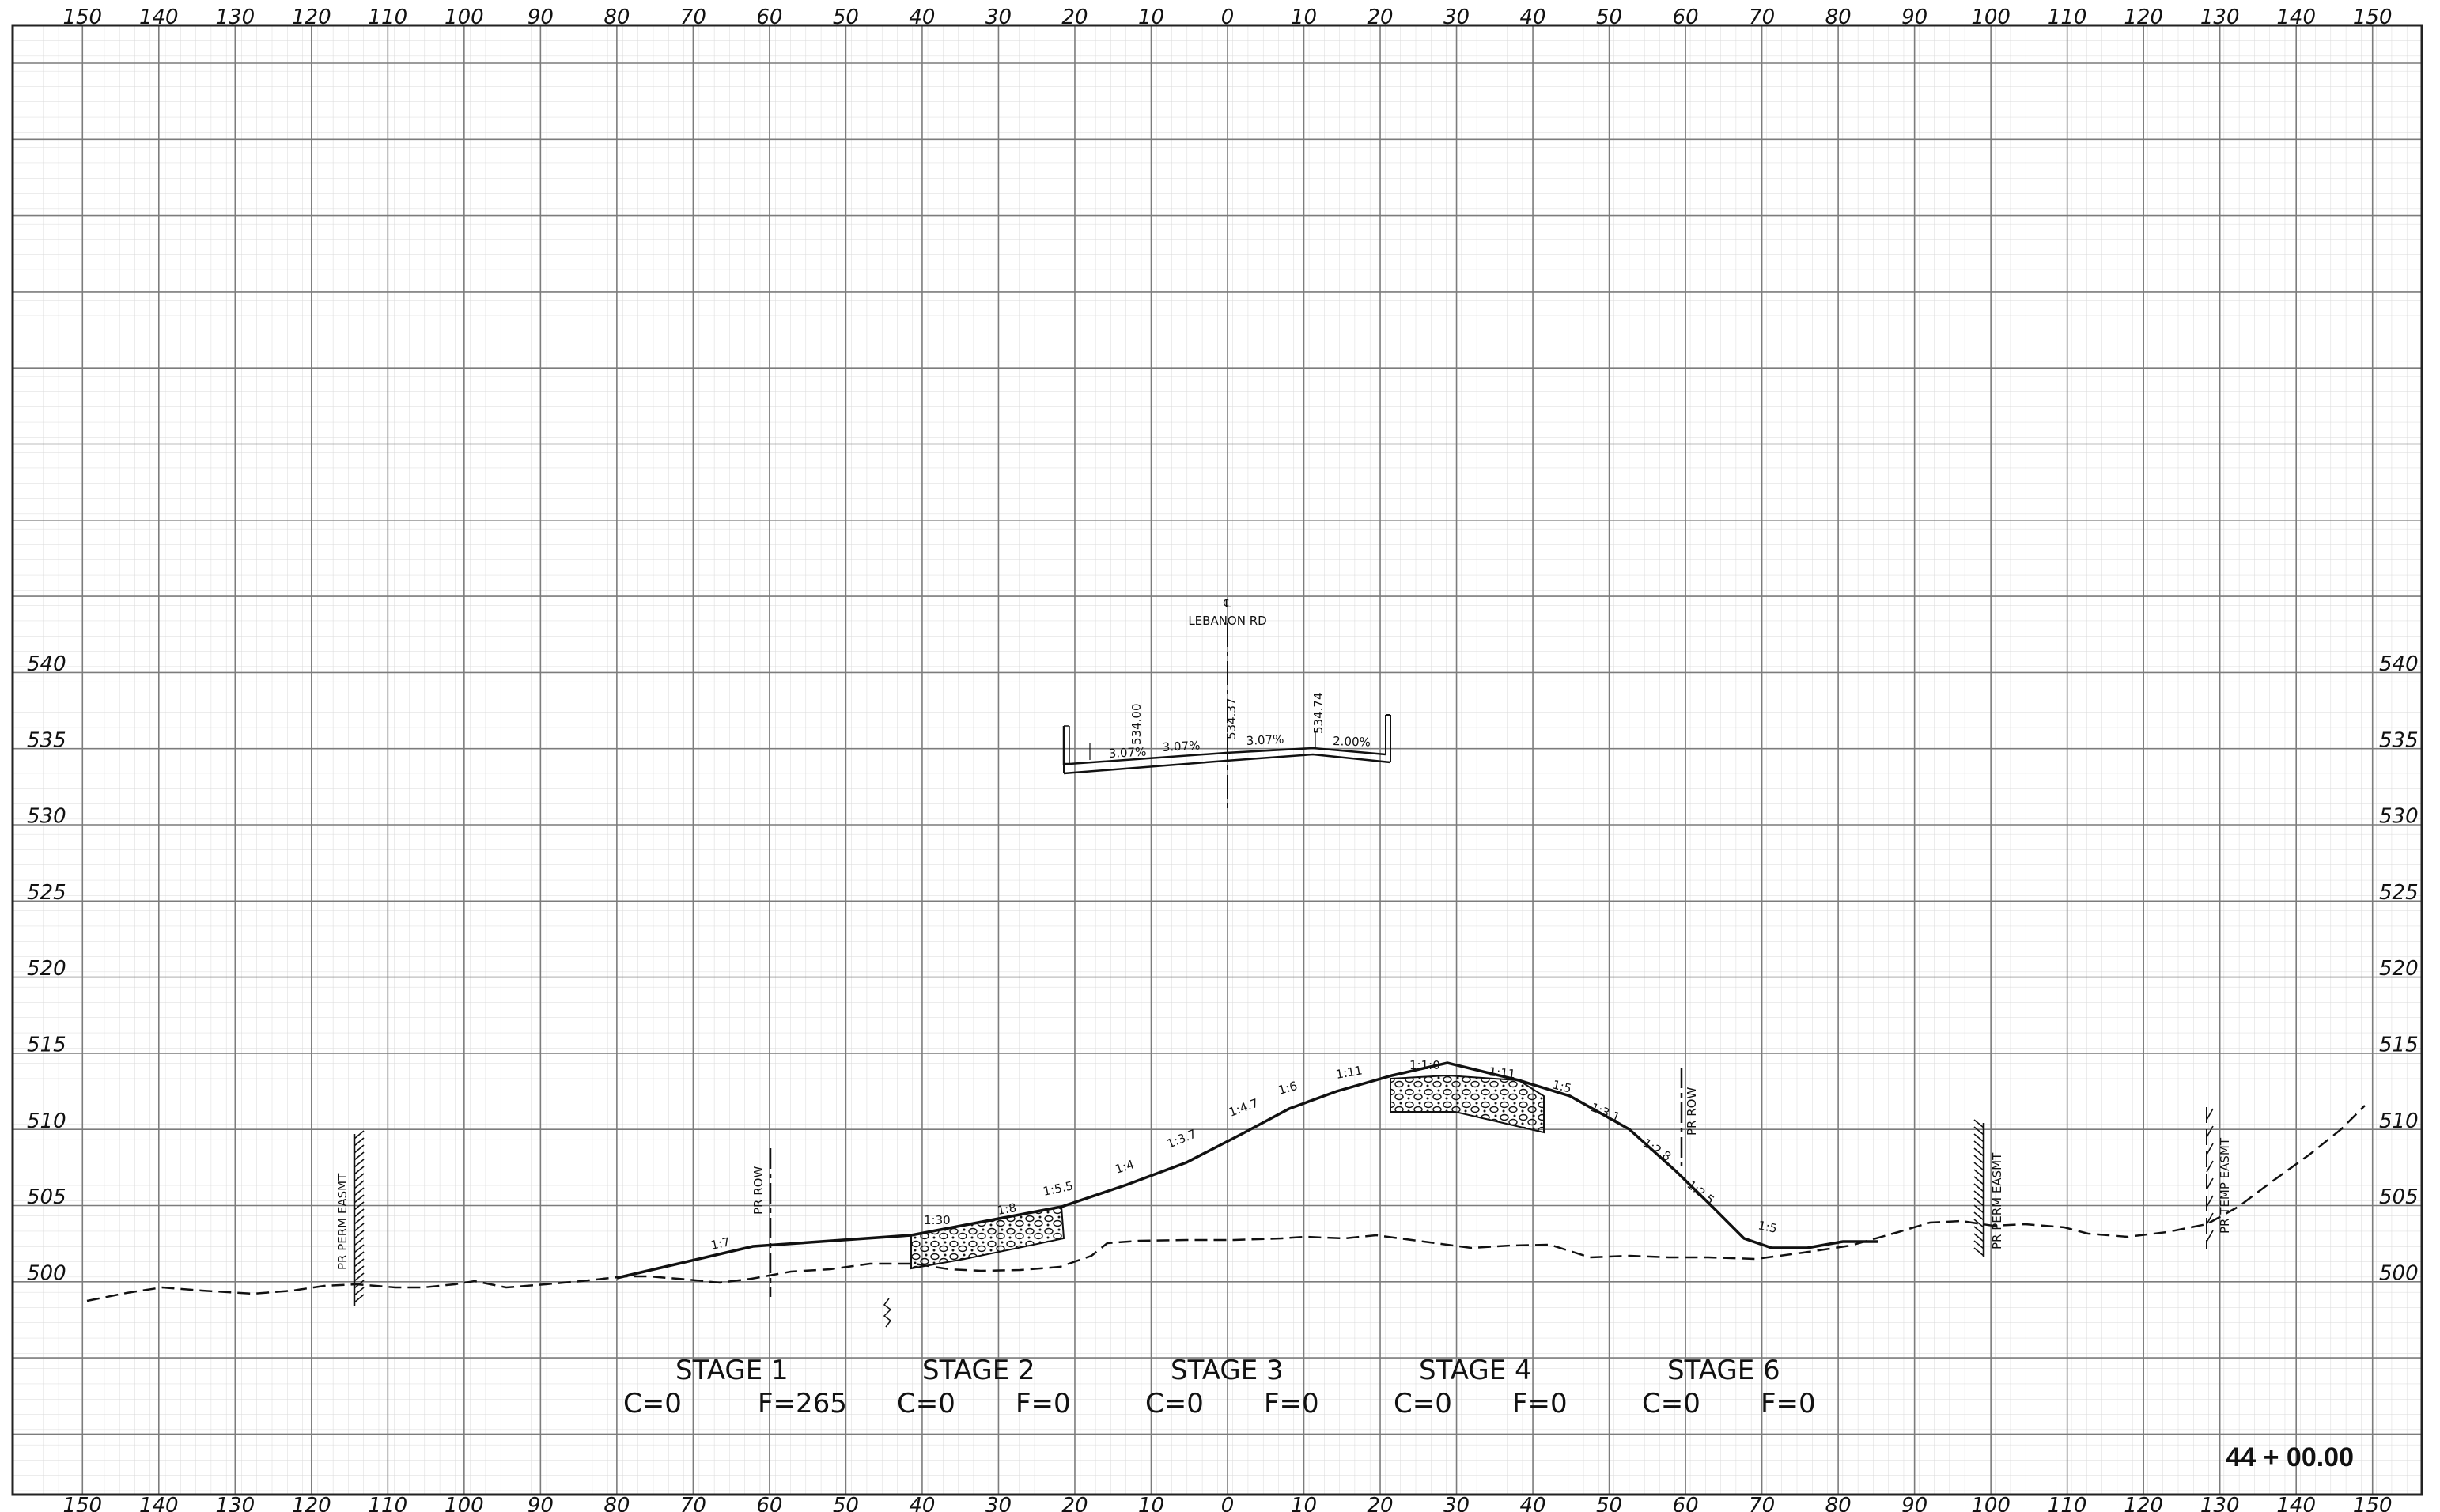  What do you see at coordinates (1174, 1404) in the screenshot?
I see `stage-3-cut: C=0` at bounding box center [1174, 1404].